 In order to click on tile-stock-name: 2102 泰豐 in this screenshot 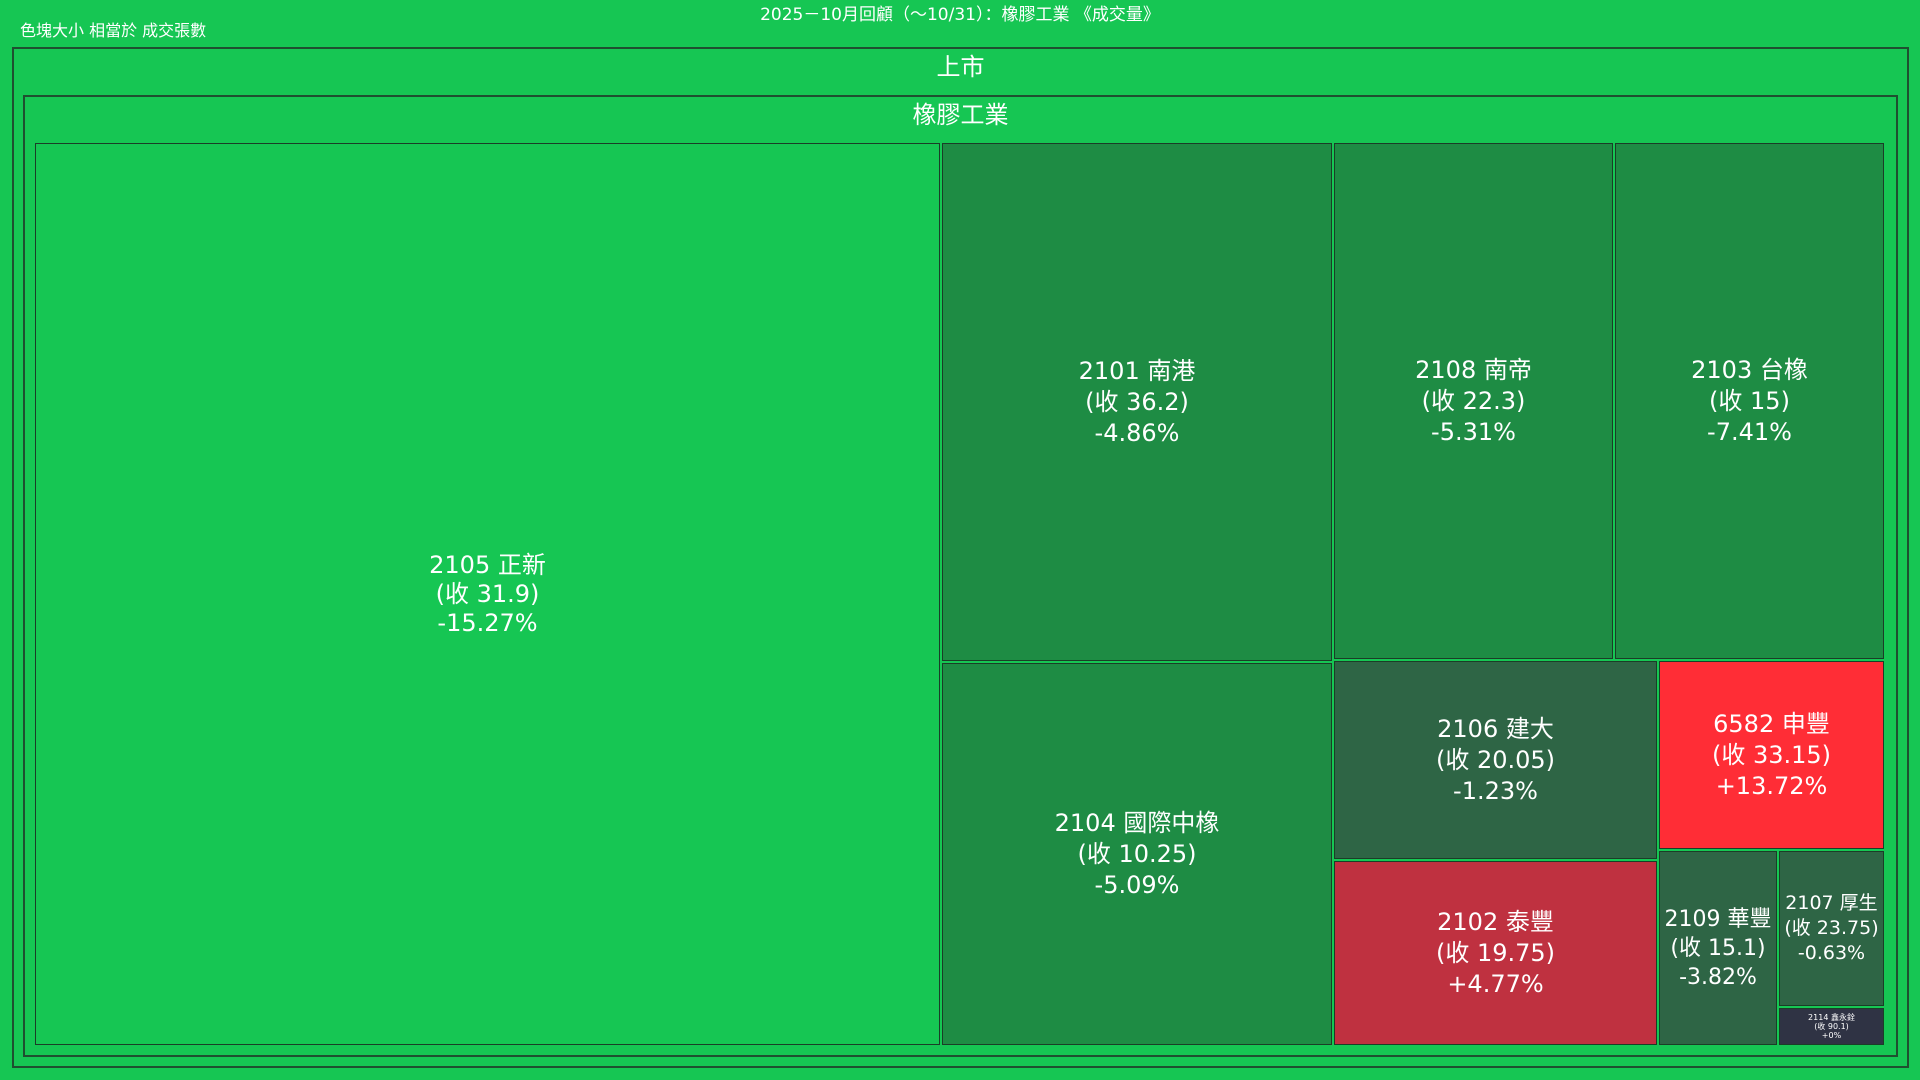, I will do `click(1495, 921)`.